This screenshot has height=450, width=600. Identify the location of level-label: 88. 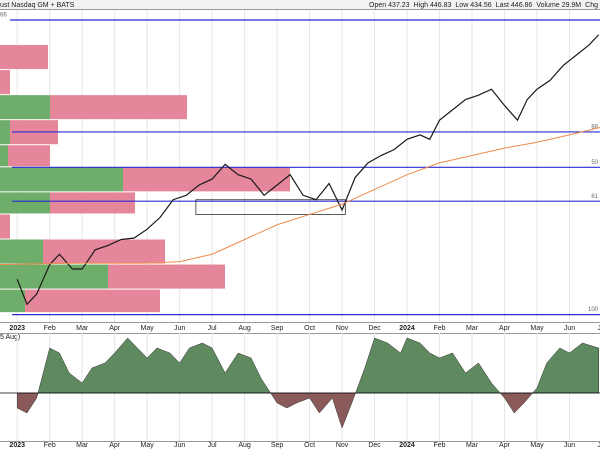
(594, 128).